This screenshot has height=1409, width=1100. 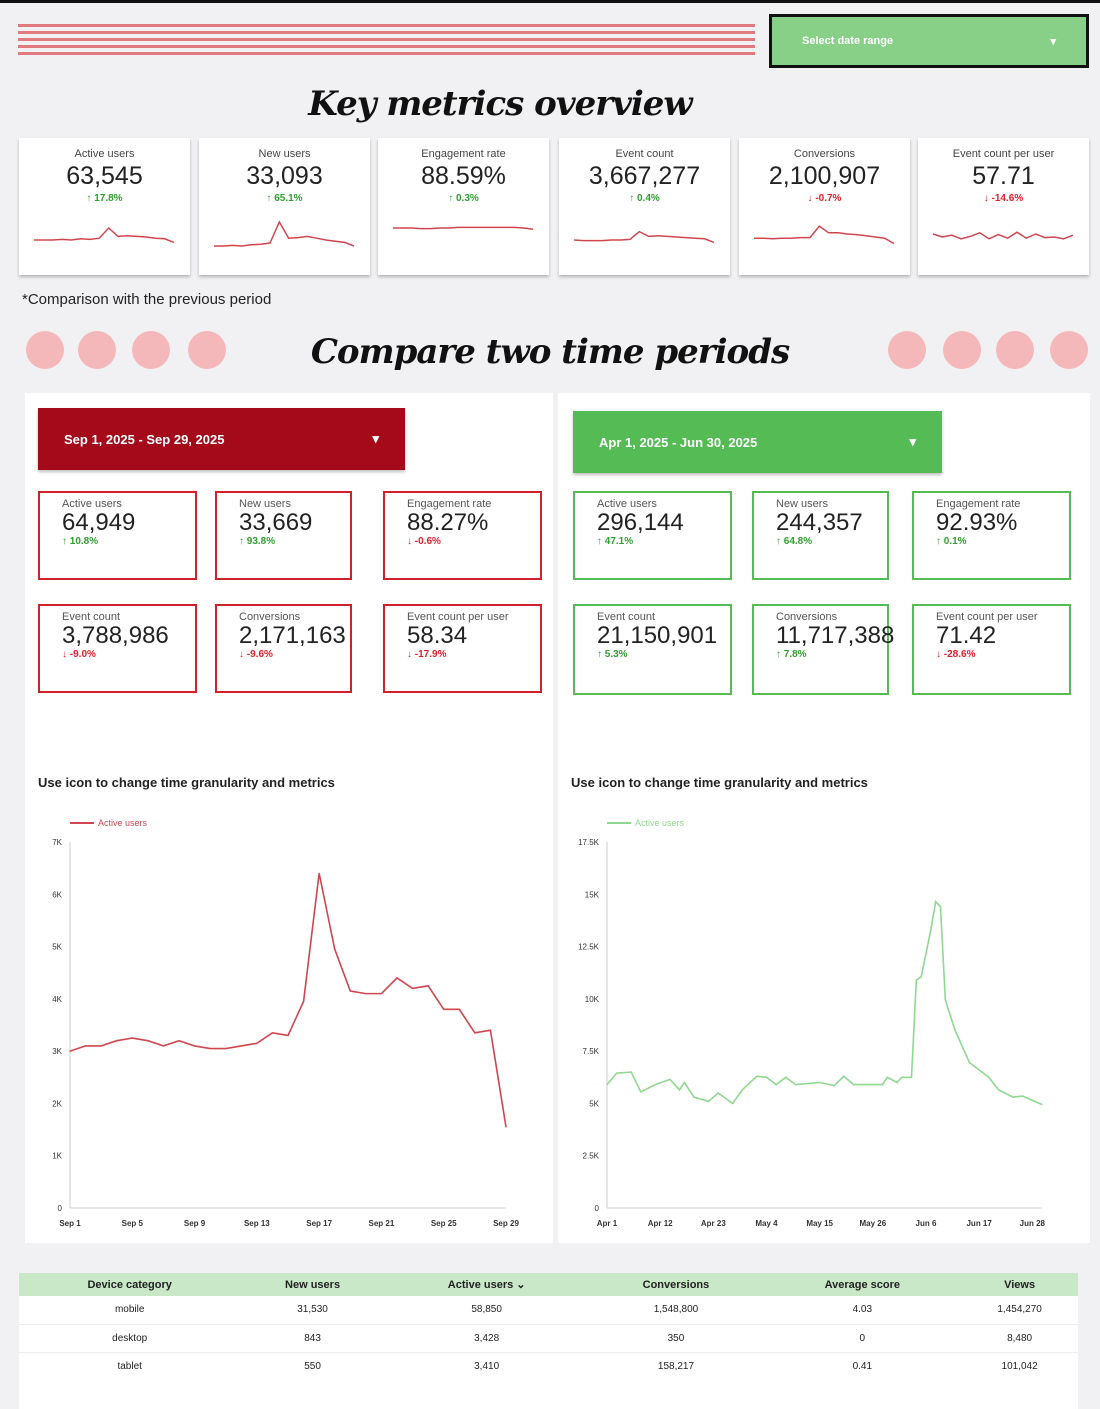 What do you see at coordinates (991, 649) in the screenshot?
I see `period-metric-card: Event count per user 71.42 ↓ -28.6%` at bounding box center [991, 649].